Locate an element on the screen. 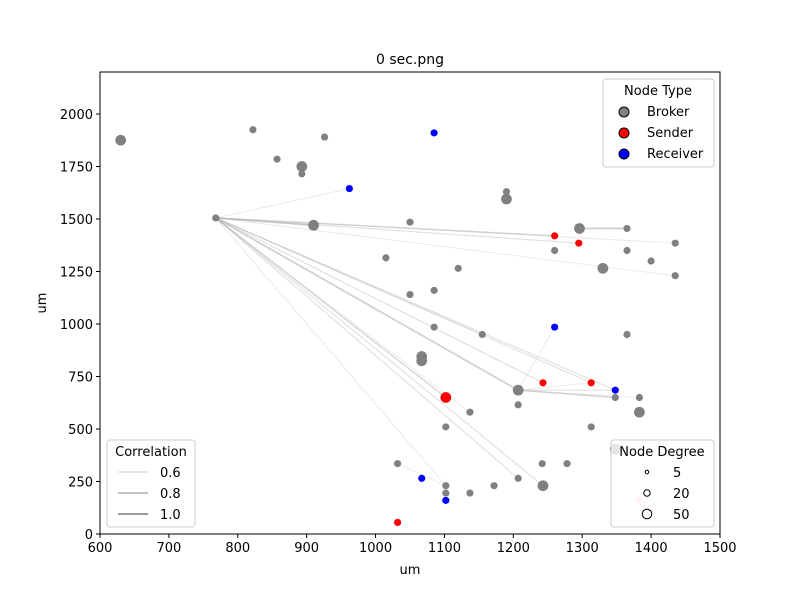  legend-node-type-box is located at coordinates (658, 123).